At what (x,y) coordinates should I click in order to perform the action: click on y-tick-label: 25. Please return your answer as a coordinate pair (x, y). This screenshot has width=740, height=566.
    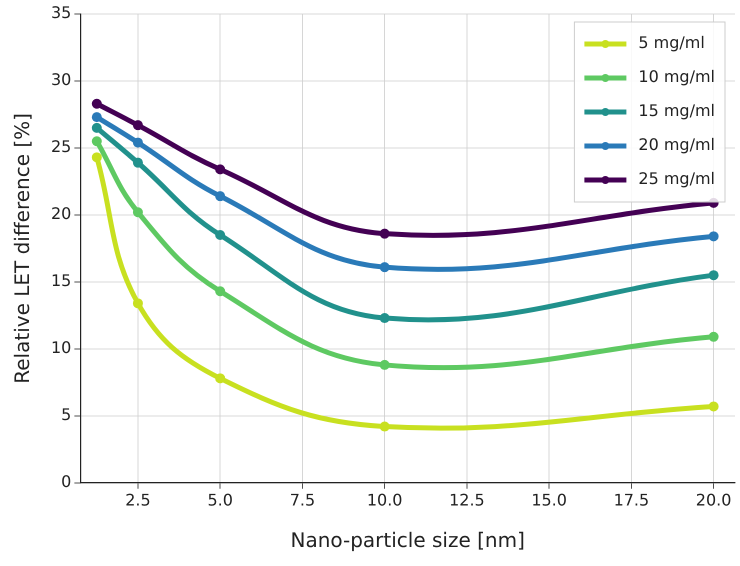
    Looking at the image, I should click on (61, 146).